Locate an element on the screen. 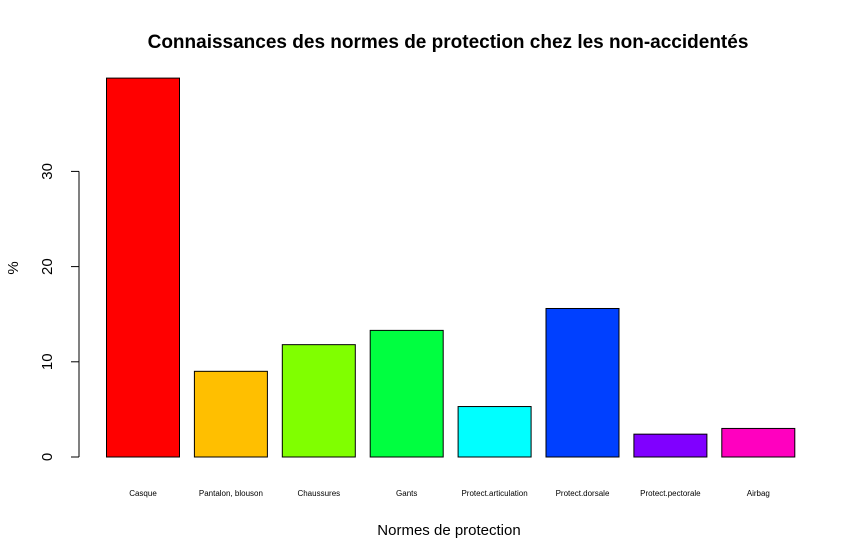  x-tick-label: Protect.pectorale is located at coordinates (670, 493).